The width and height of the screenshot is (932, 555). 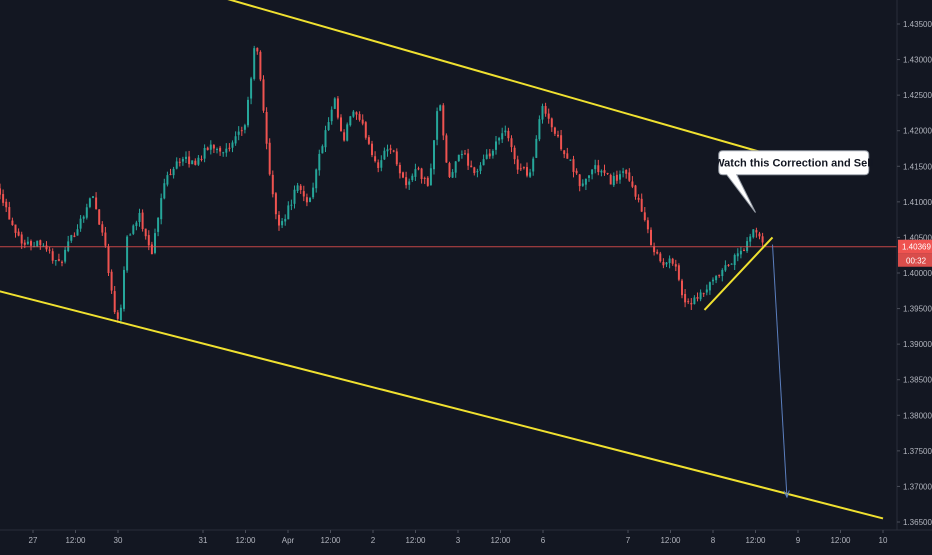 I want to click on y-tick-label: 1.40500, so click(x=917, y=237).